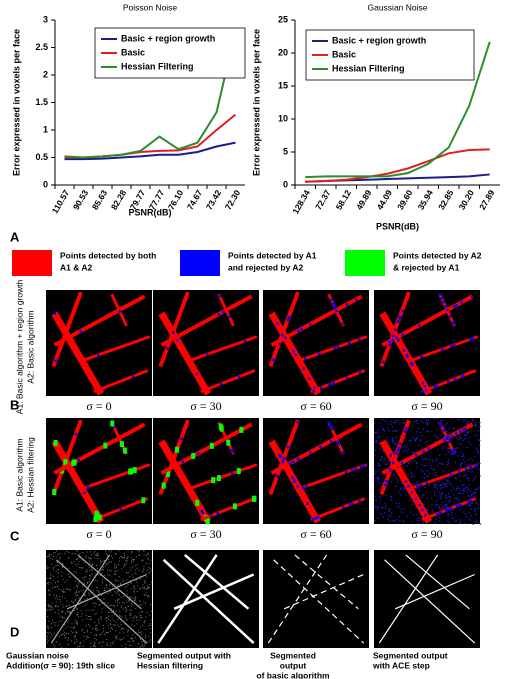 This screenshot has width=510, height=679. I want to click on row-label: A2: Basic algorithm, so click(30, 346).